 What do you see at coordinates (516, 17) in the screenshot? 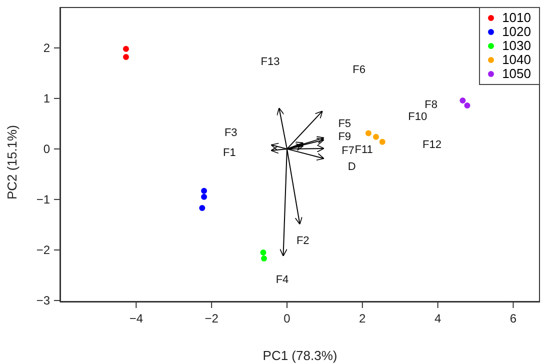
I see `legend-label: 1010` at bounding box center [516, 17].